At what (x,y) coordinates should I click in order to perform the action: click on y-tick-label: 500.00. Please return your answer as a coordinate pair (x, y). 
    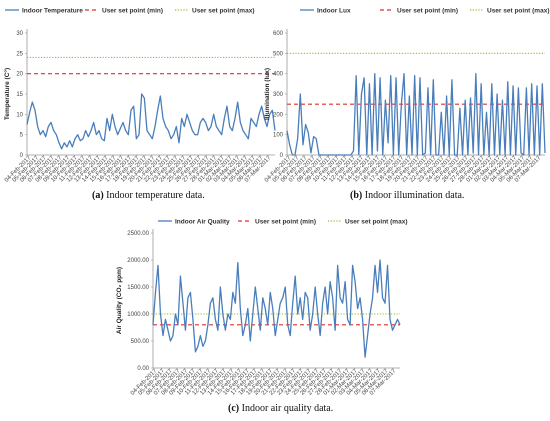
    Looking at the image, I should click on (140, 342).